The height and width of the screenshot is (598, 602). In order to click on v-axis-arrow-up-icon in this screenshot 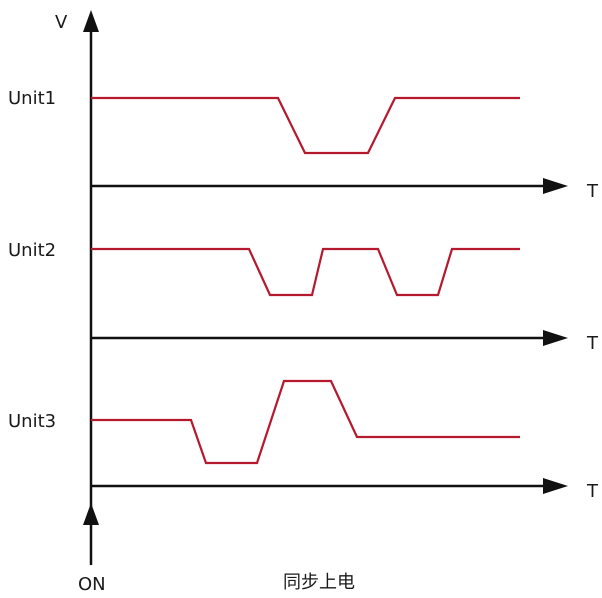, I will do `click(91, 21)`.